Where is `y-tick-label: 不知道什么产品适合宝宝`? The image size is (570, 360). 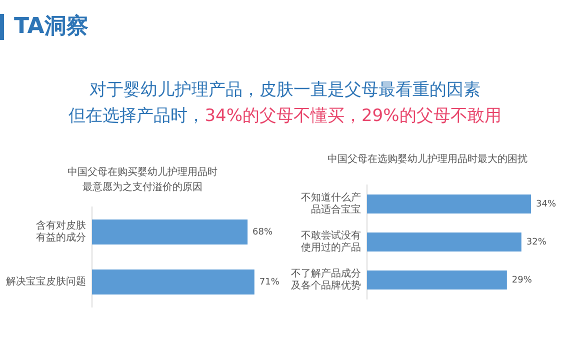 y-tick-label: 不知道什么产品适合宝宝 is located at coordinates (331, 204).